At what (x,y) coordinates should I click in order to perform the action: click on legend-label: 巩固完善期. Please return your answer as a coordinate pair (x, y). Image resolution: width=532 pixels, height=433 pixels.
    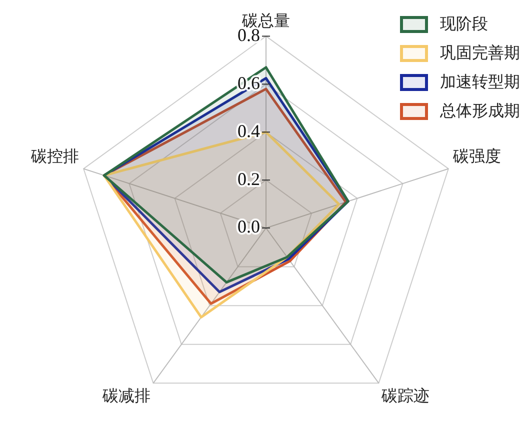
    Looking at the image, I should click on (480, 53).